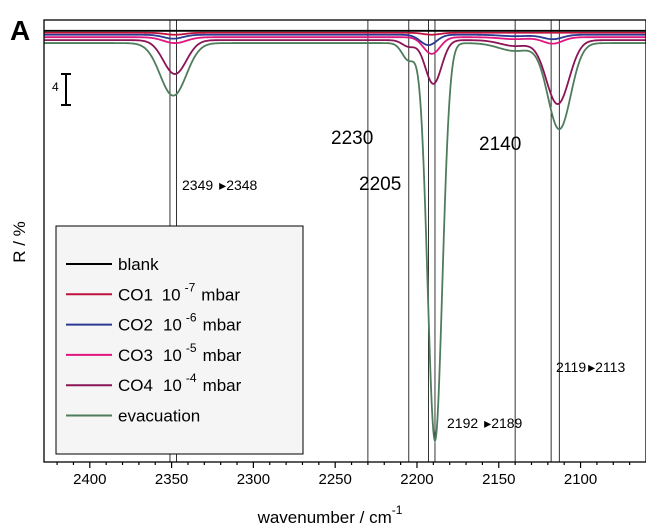 The width and height of the screenshot is (646, 530). I want to click on series-line-co4, so click(345, 72).